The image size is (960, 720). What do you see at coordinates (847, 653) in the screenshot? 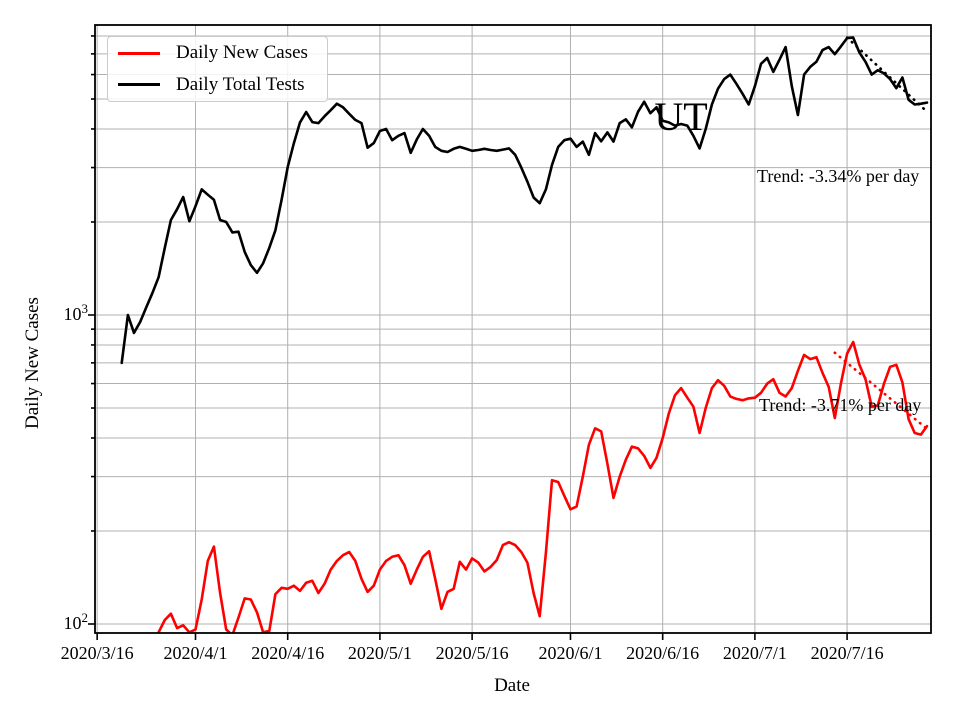
I see `x-tick-label: 2020/7/16` at bounding box center [847, 653].